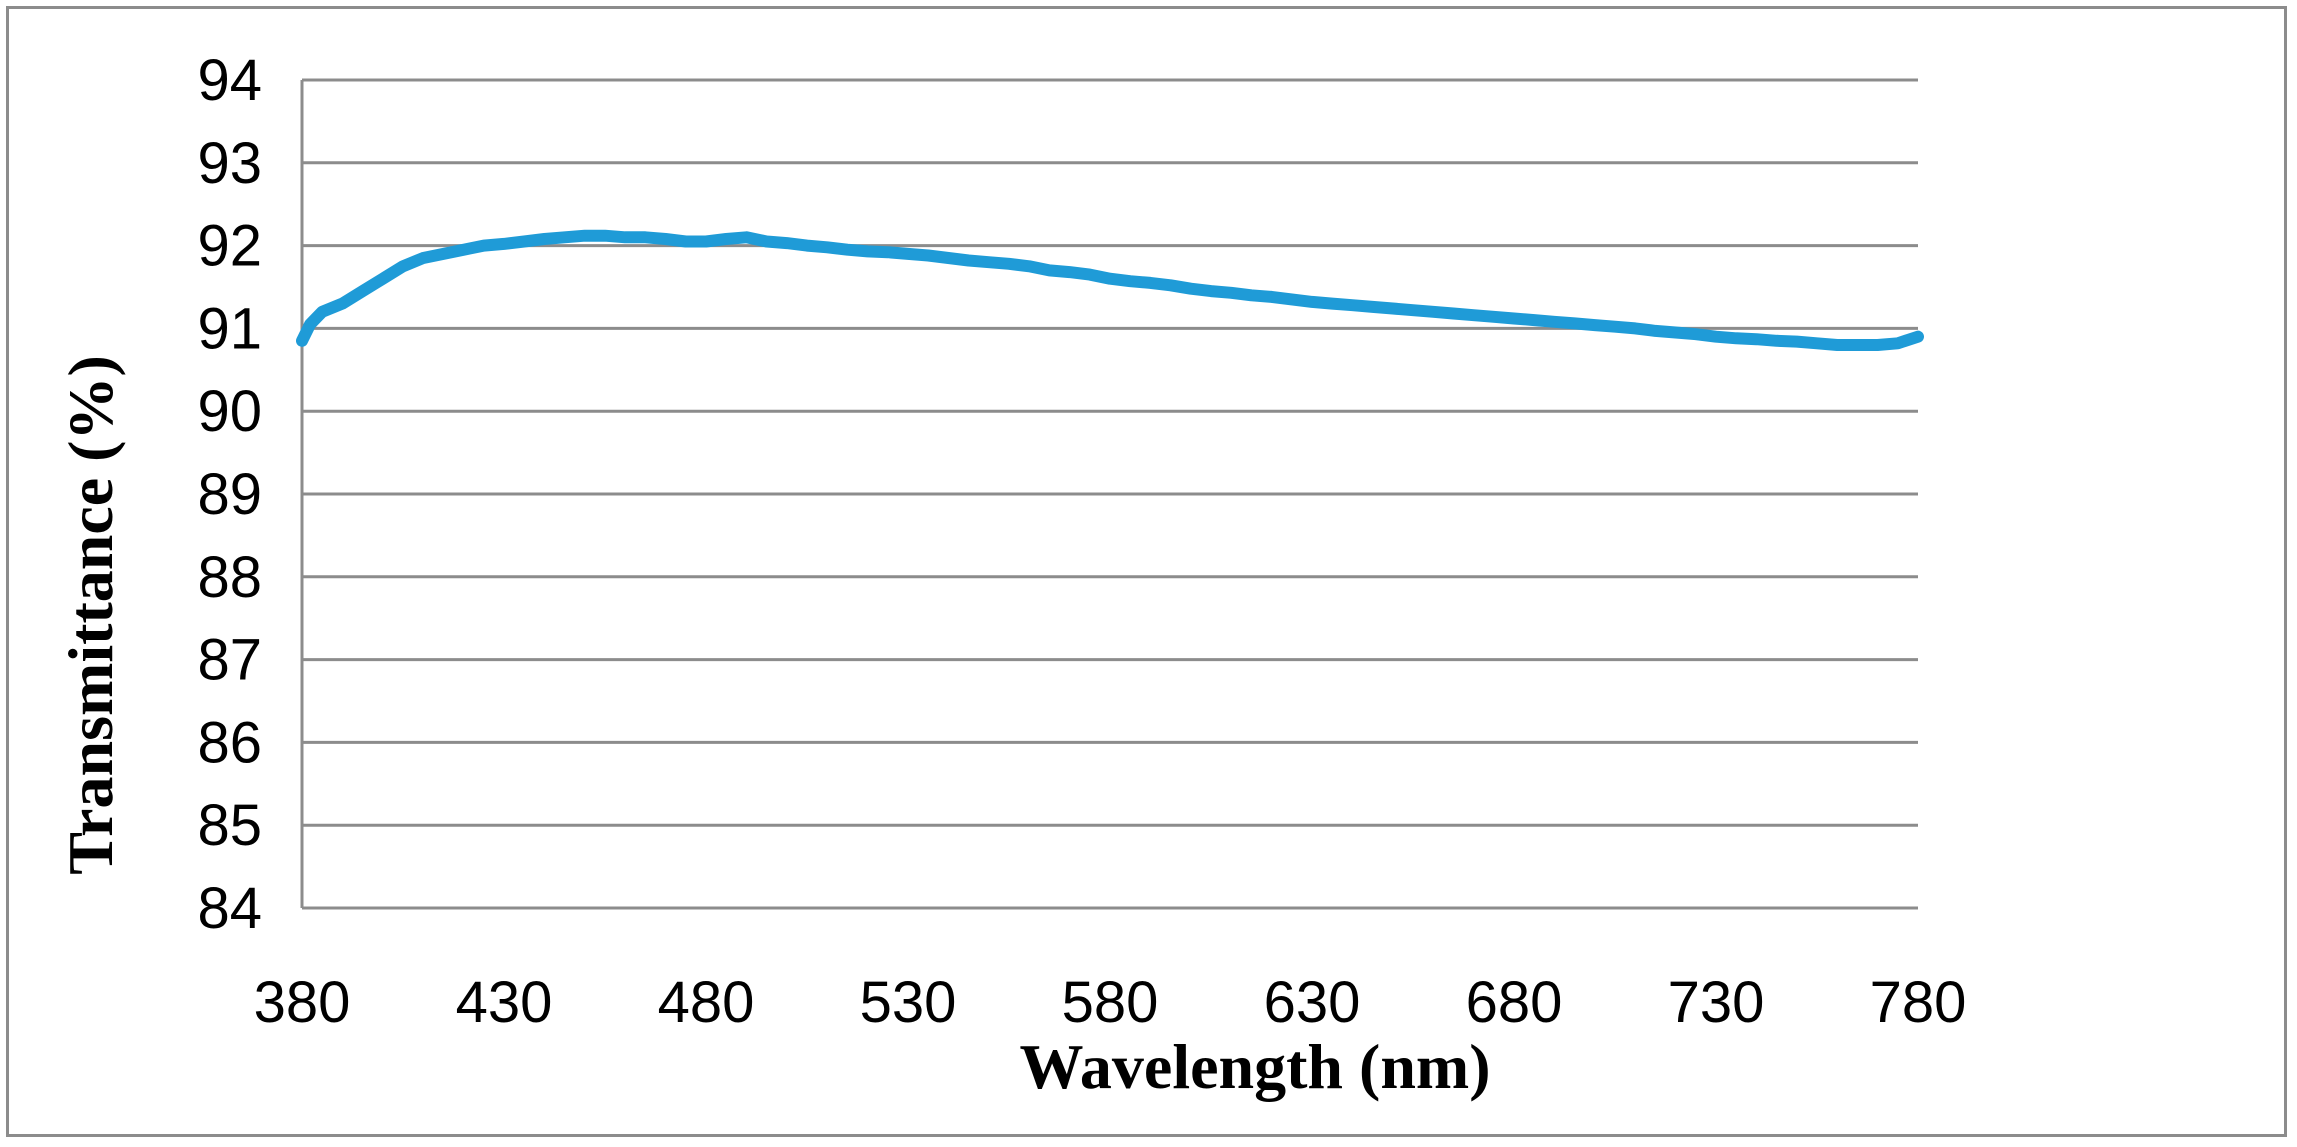 The image size is (2297, 1147). I want to click on x-tick-label: 630, so click(1312, 1002).